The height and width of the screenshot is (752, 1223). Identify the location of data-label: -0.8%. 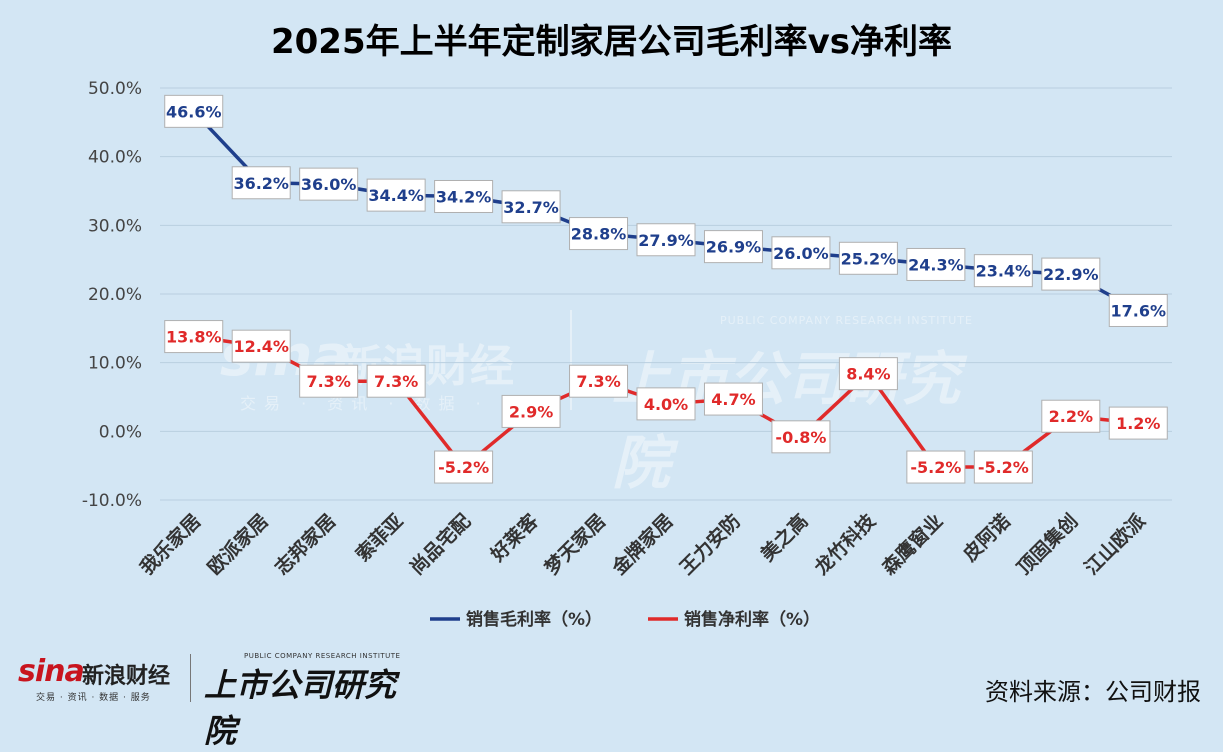
(800, 437).